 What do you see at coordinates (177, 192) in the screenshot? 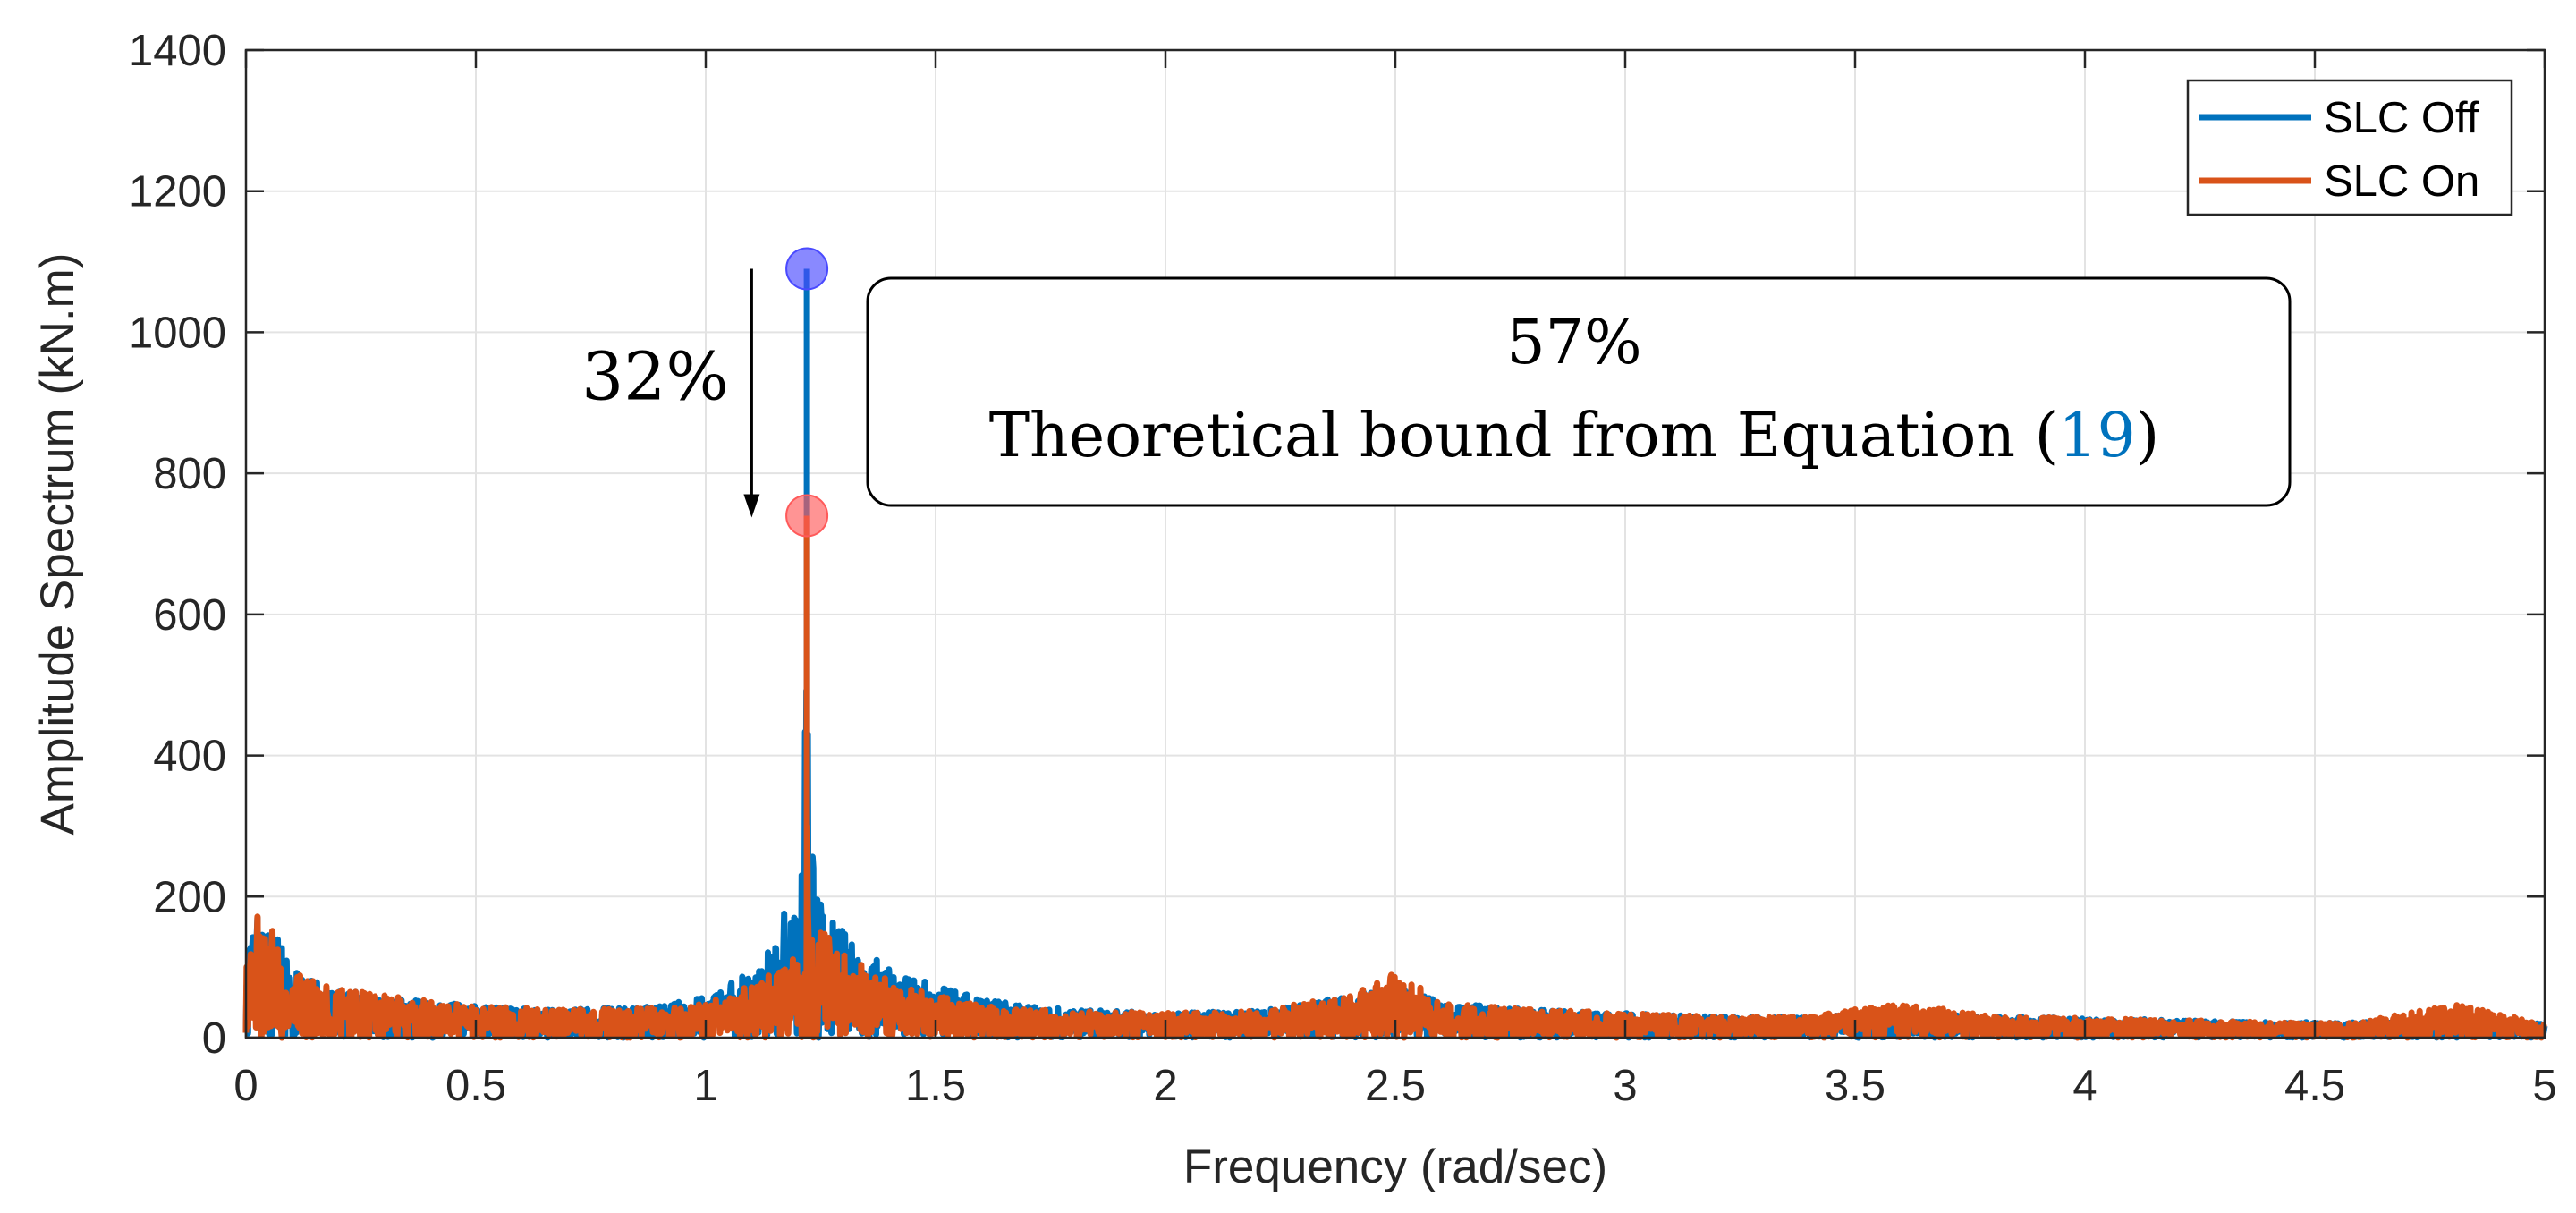
I see `y-tick-label: 1200` at bounding box center [177, 192].